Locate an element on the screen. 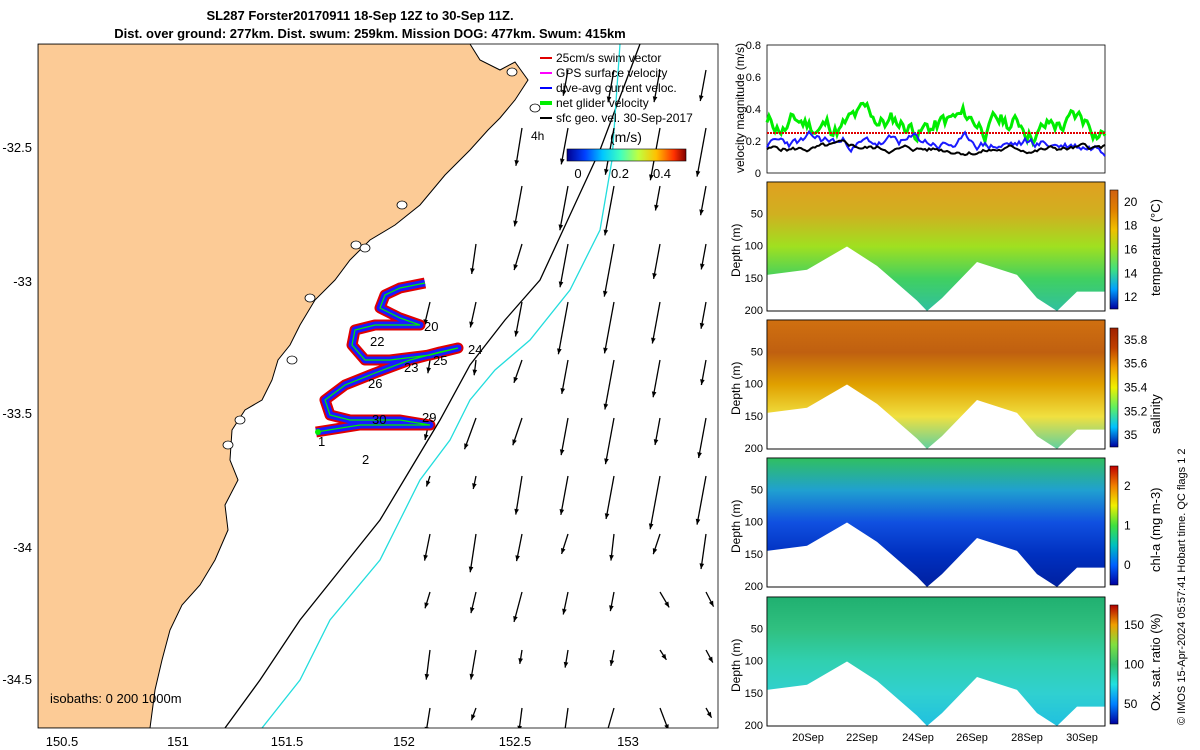 This screenshot has height=750, width=1200. lon-tick-label: 153 is located at coordinates (628, 741).